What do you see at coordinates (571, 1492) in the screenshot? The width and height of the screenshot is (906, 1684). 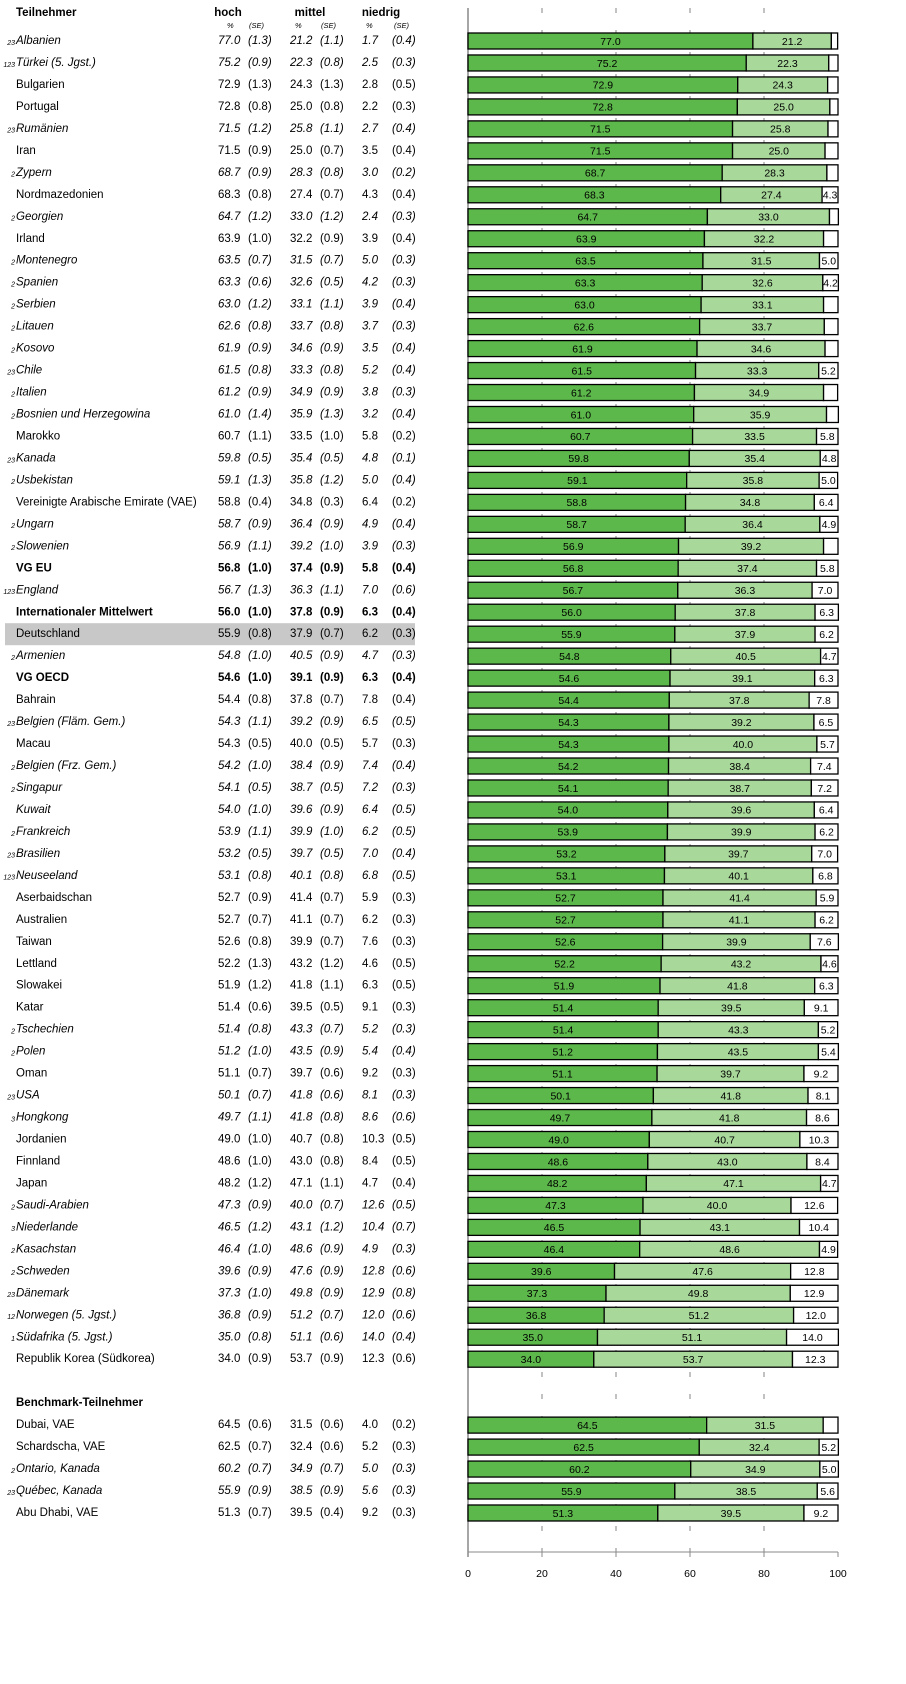 I see `bar-label: 55.9` at bounding box center [571, 1492].